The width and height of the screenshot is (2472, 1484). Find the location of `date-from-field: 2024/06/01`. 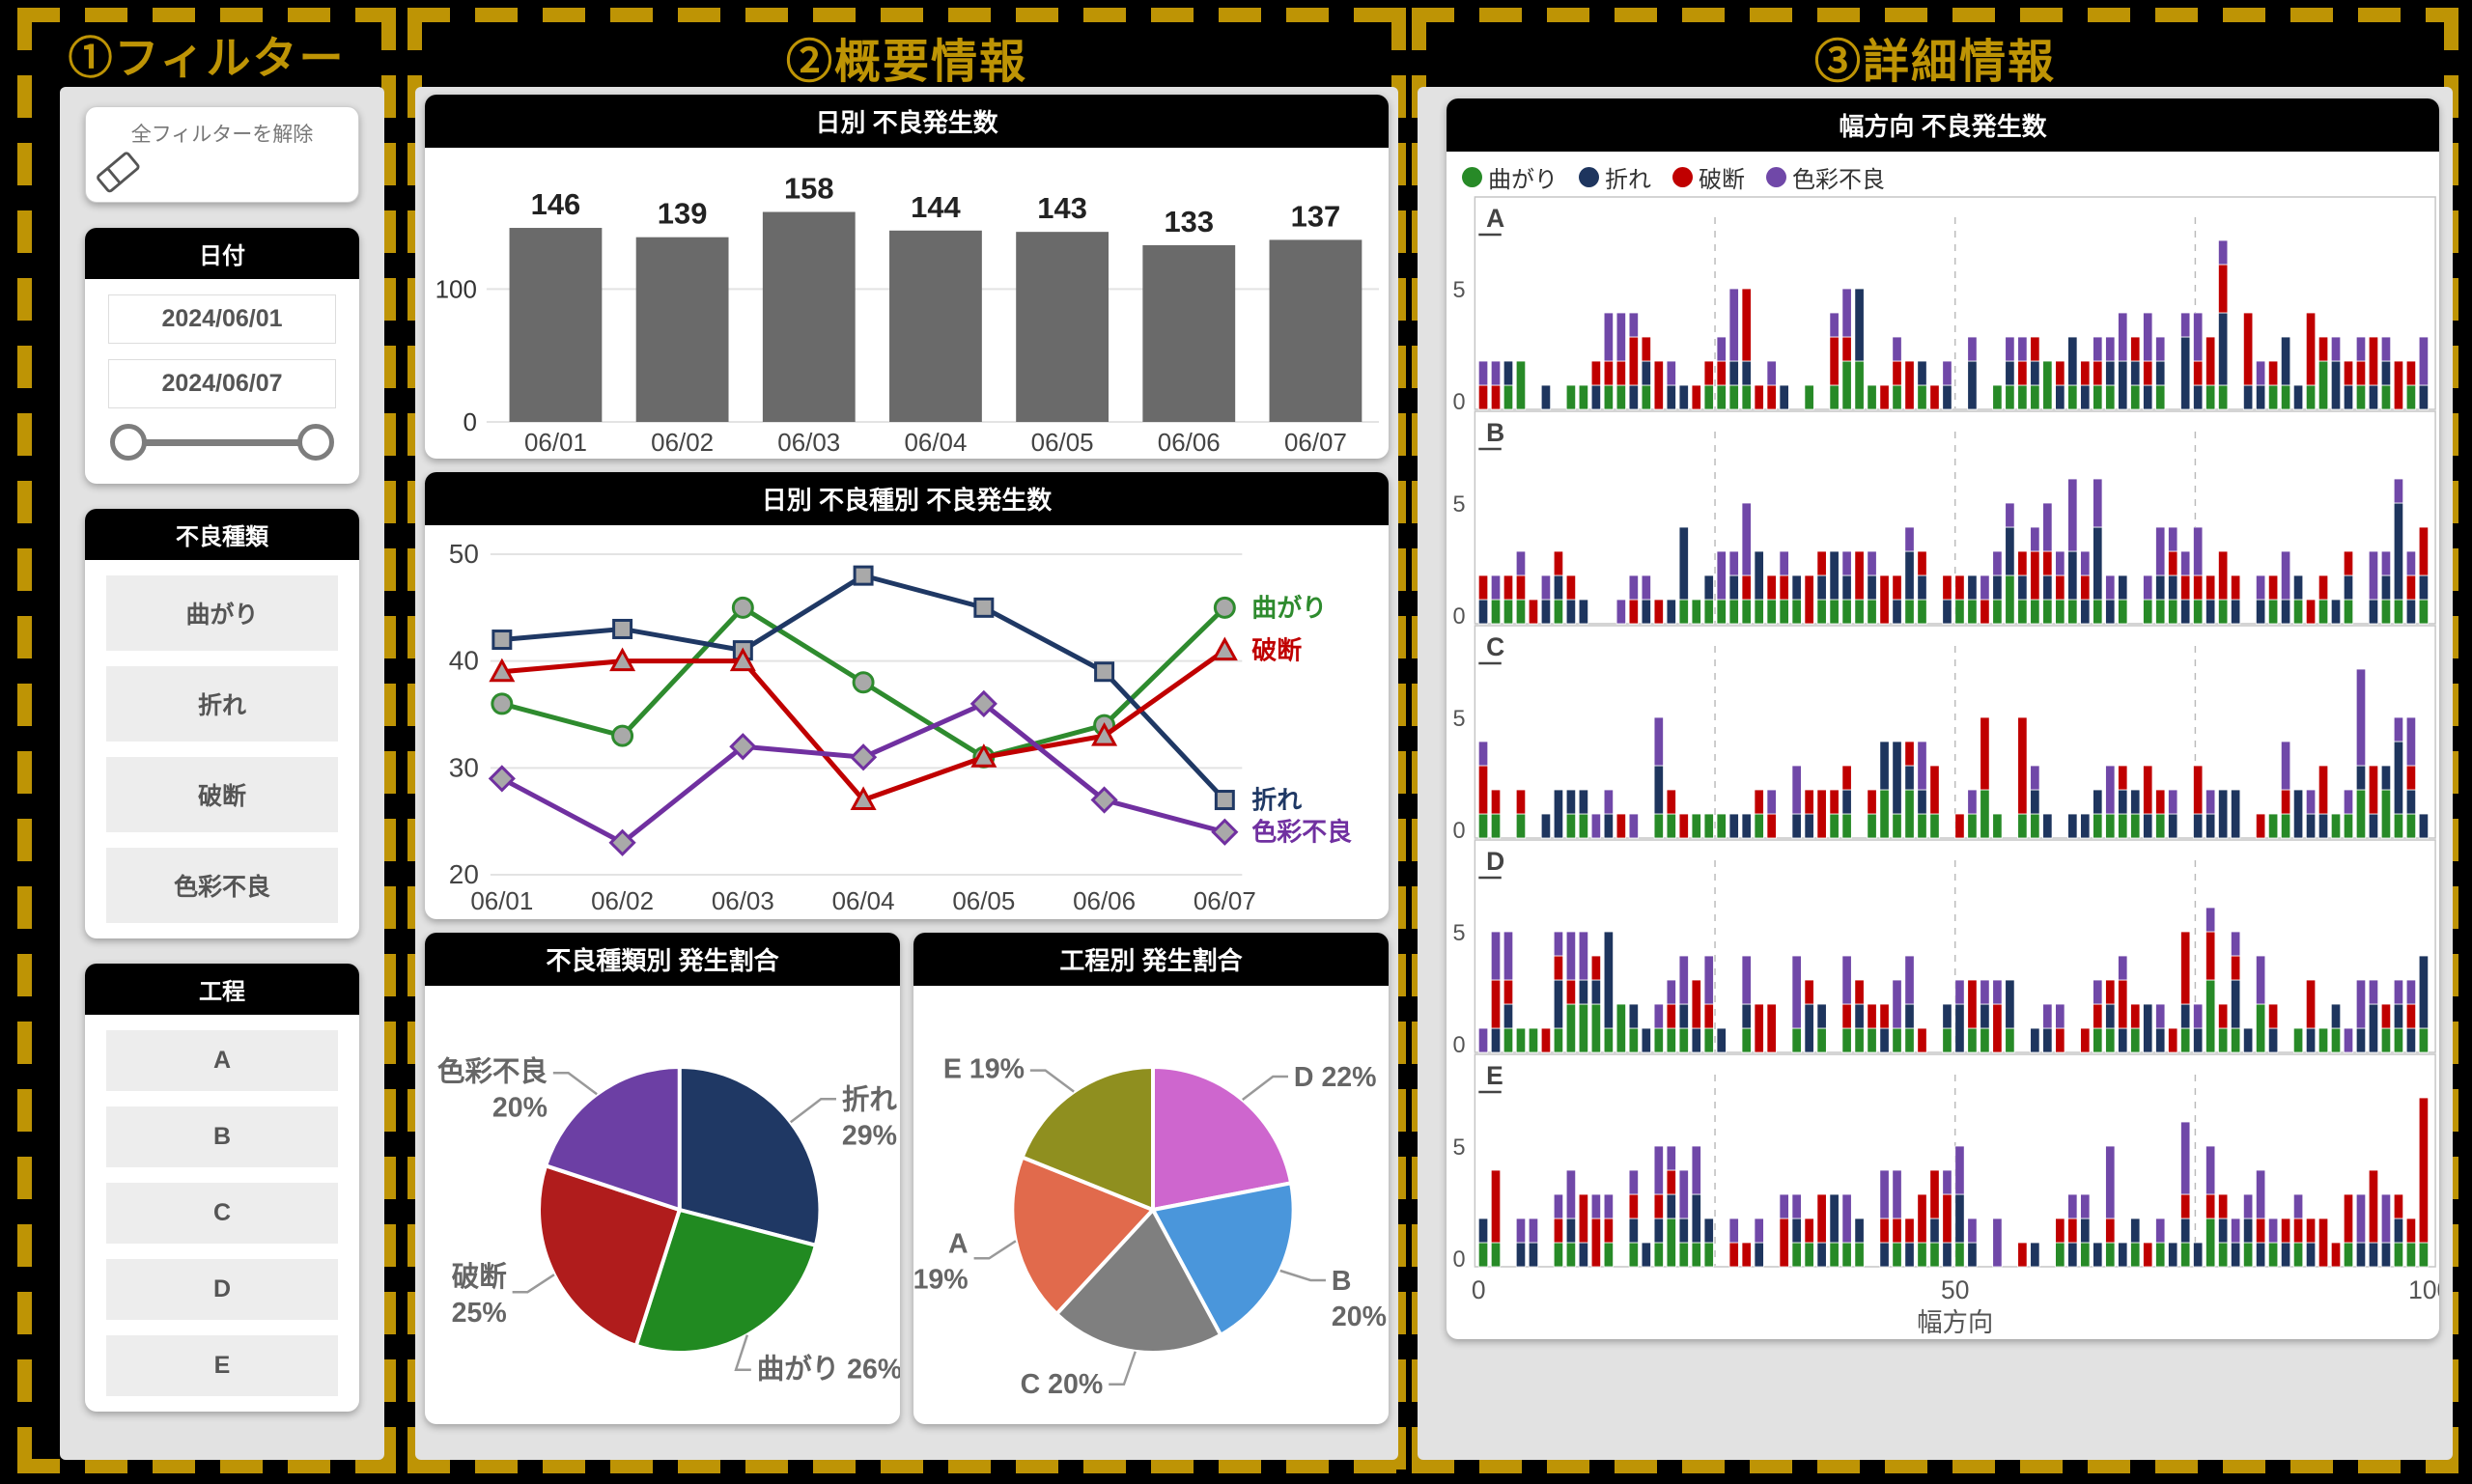

date-from-field: 2024/06/01 is located at coordinates (222, 319).